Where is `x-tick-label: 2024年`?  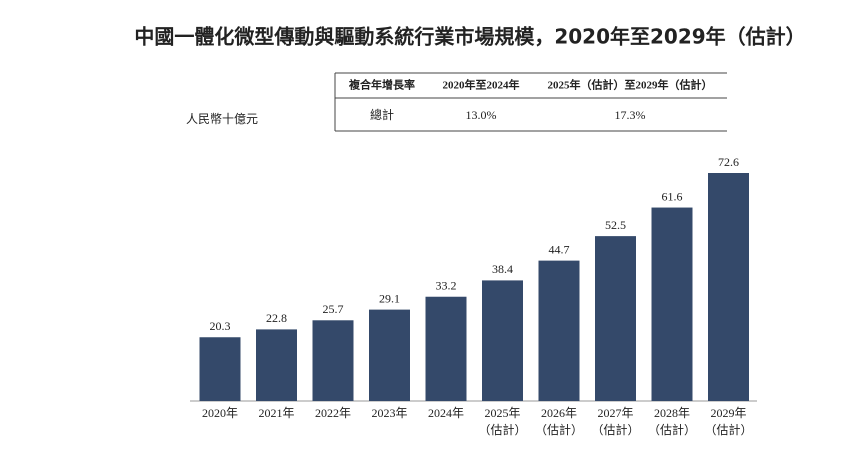
x-tick-label: 2024年 is located at coordinates (446, 413).